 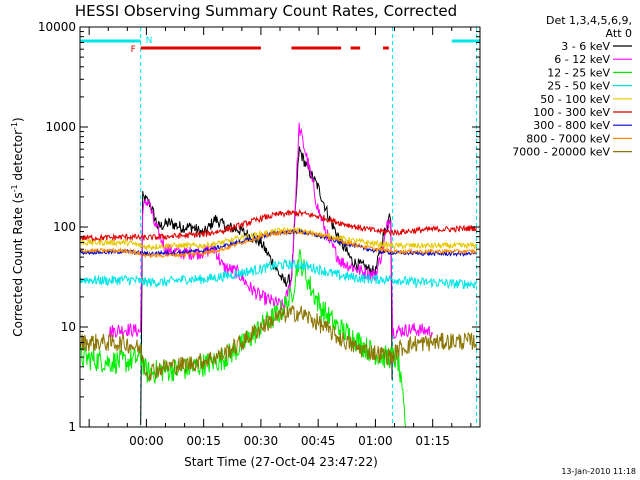 What do you see at coordinates (598, 471) in the screenshot?
I see `footer-timestamp: 13-Jan-2010 11:18` at bounding box center [598, 471].